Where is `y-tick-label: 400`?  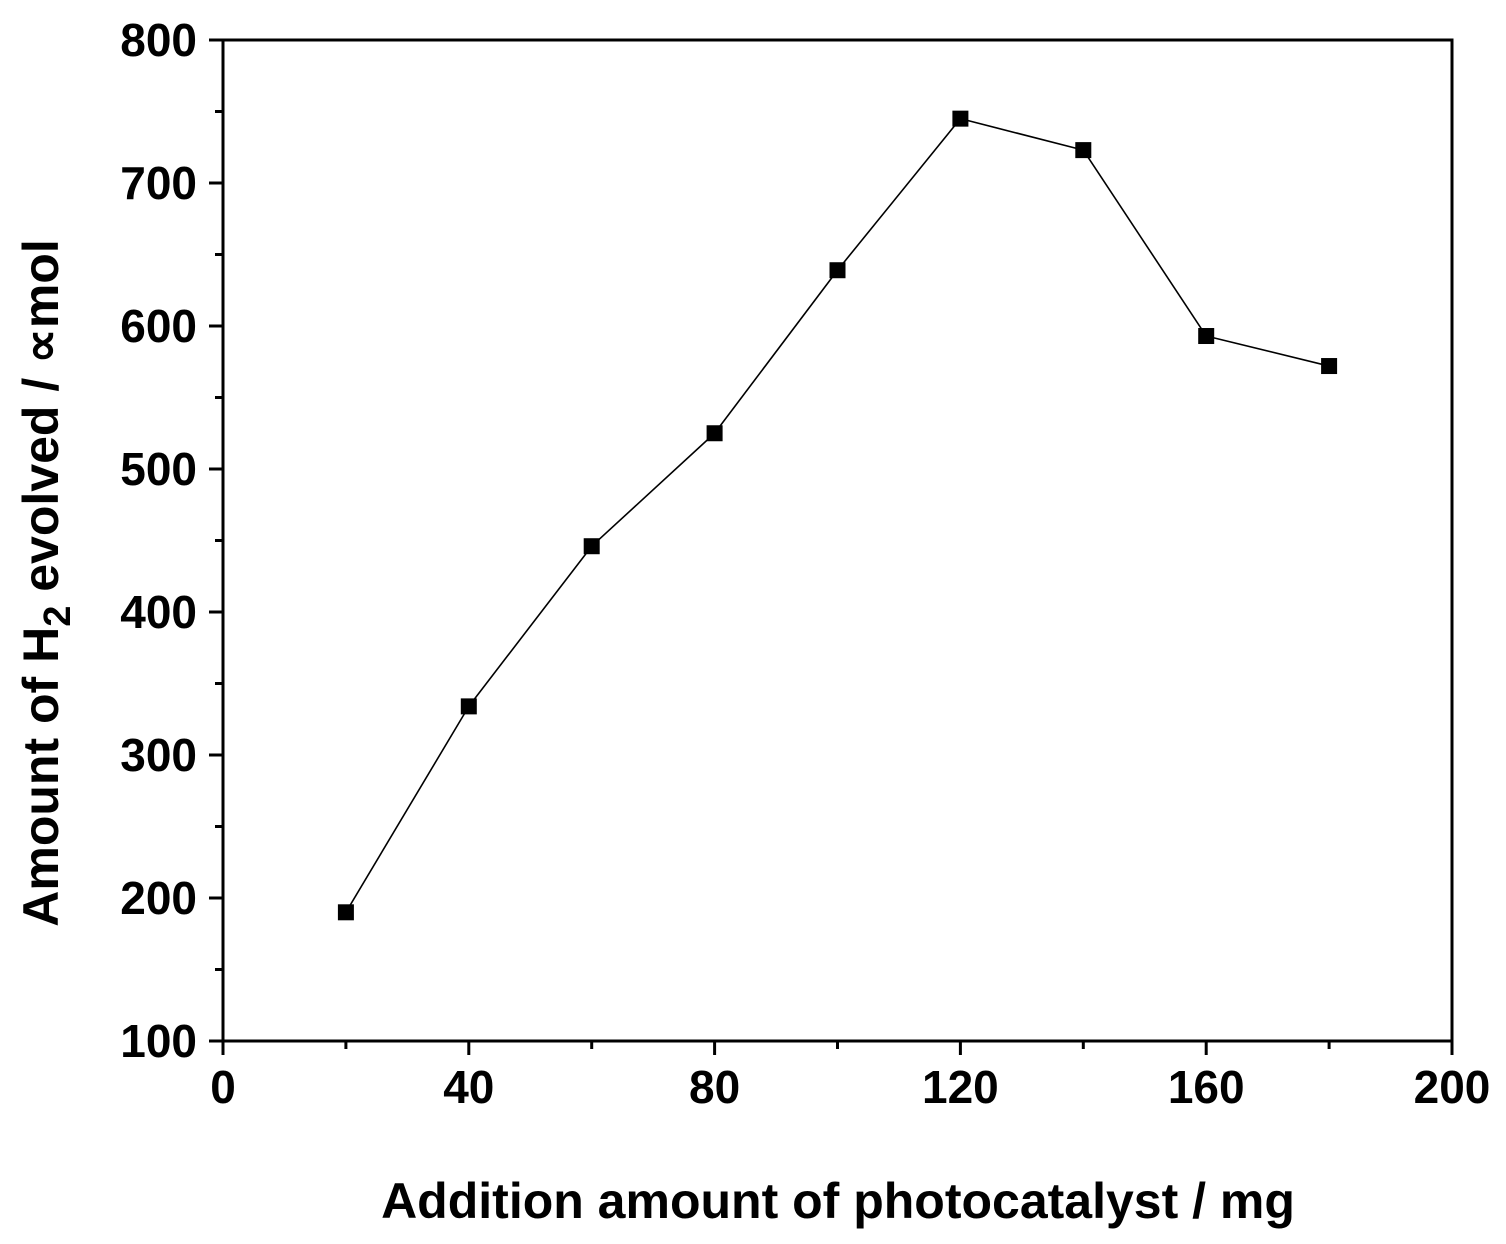
y-tick-label: 400 is located at coordinates (158, 612).